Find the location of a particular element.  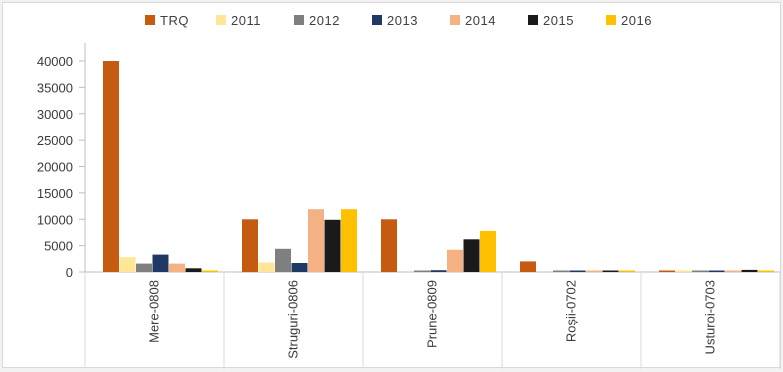

y-tick-label: 5000 is located at coordinates (58, 246).